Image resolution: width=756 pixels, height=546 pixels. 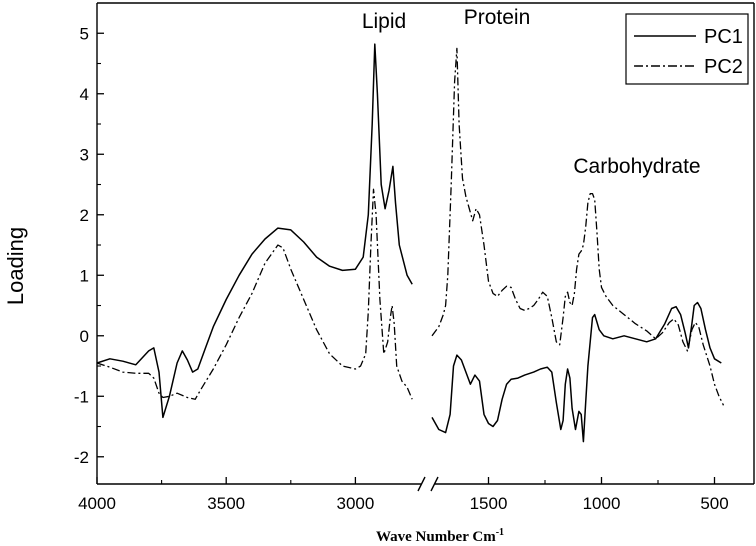 What do you see at coordinates (440, 536) in the screenshot?
I see `x-axis-label: Wave Number Cm-1` at bounding box center [440, 536].